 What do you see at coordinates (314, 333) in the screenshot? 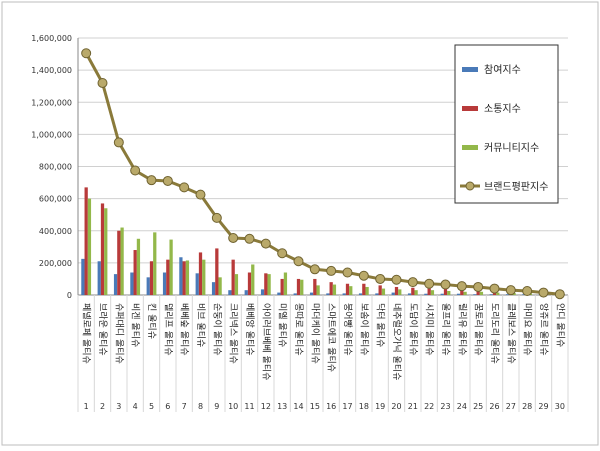
I see `category-label: 마더케이 울티슈` at bounding box center [314, 333].